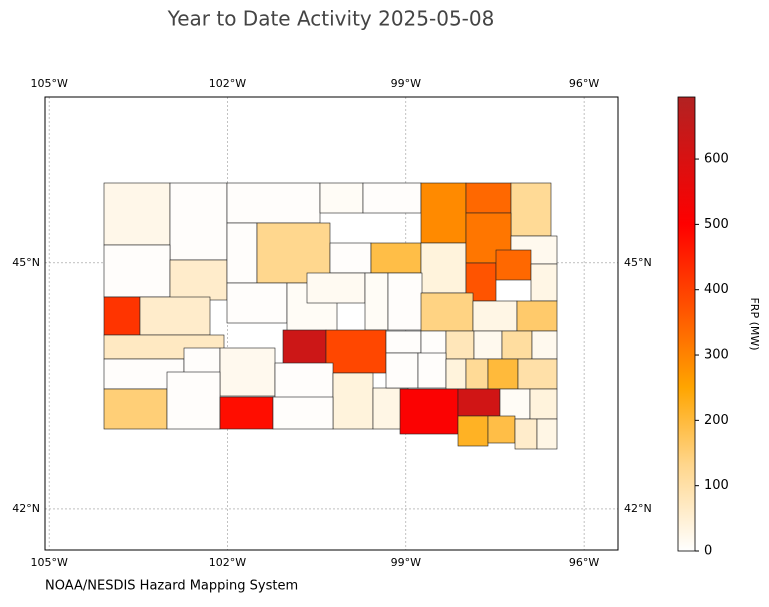  Describe the element at coordinates (171, 586) in the screenshot. I see `source-credit: NOAA/NESDIS Hazard Mapping System` at that location.